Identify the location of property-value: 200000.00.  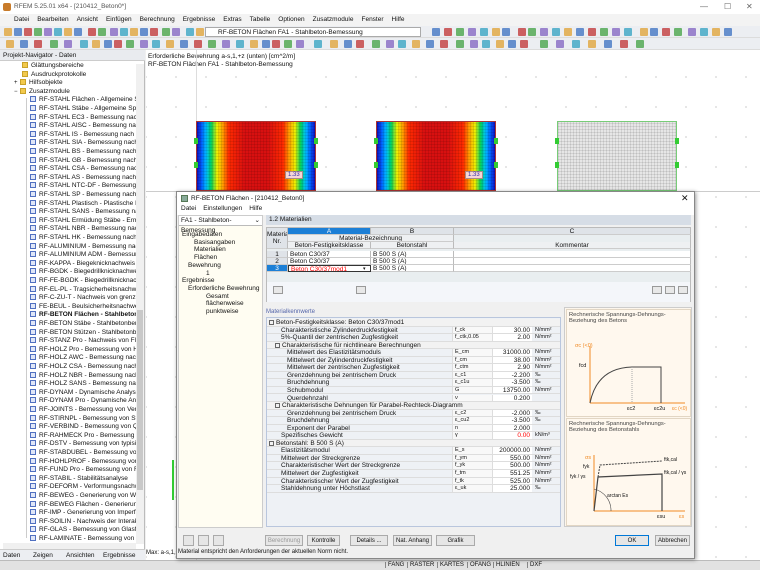
(512, 450).